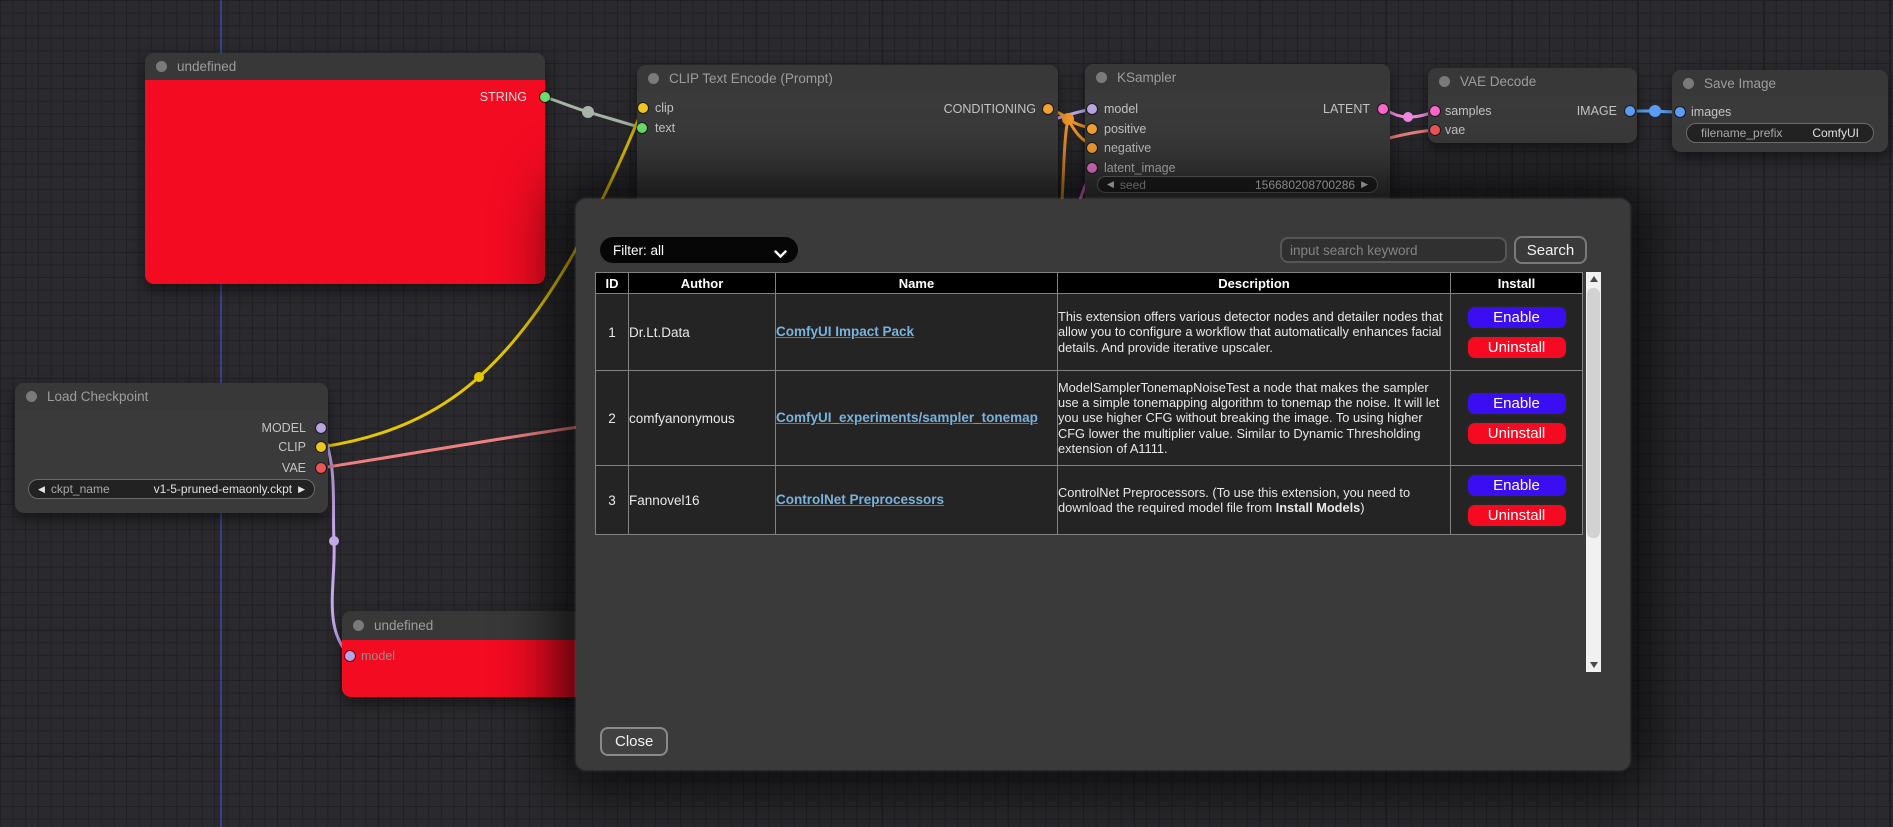  Describe the element at coordinates (503, 97) in the screenshot. I see `string-output-label: STRING` at that location.